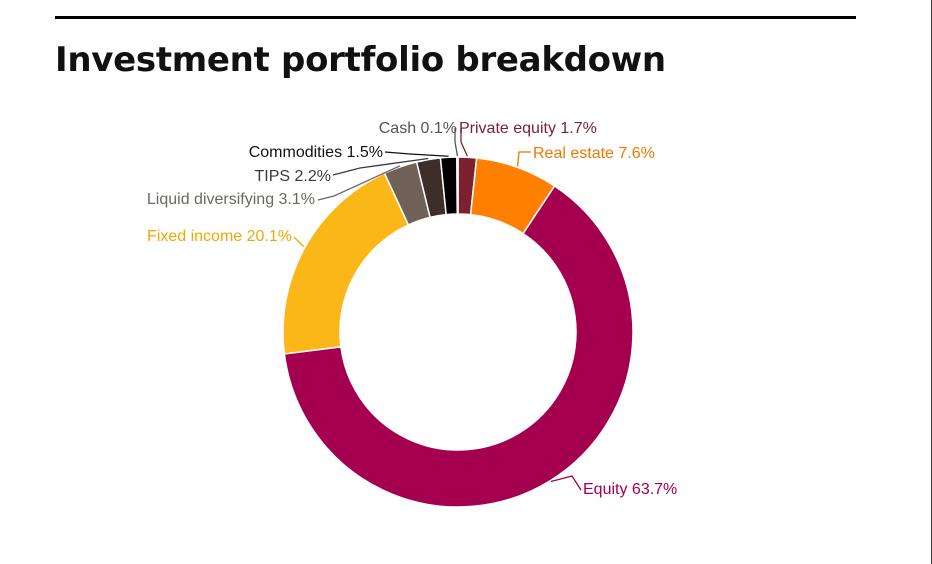 The width and height of the screenshot is (932, 564). Describe the element at coordinates (528, 128) in the screenshot. I see `label-private-equity: Private equity 1.7%` at that location.